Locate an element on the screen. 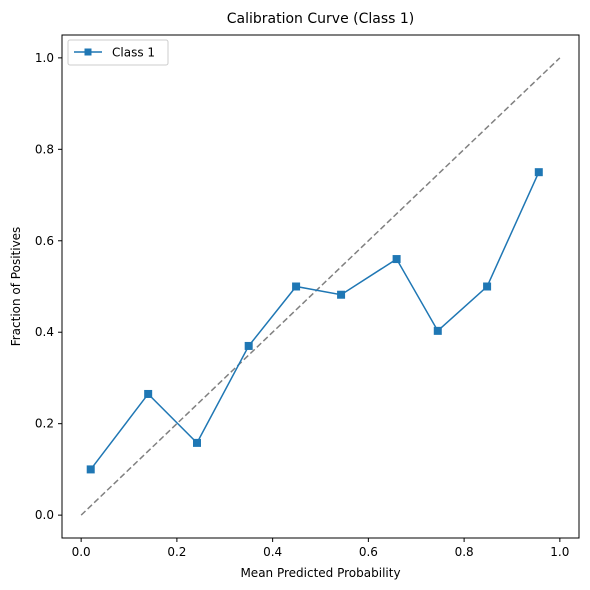  x-tick-label: 0.0 is located at coordinates (81, 552).